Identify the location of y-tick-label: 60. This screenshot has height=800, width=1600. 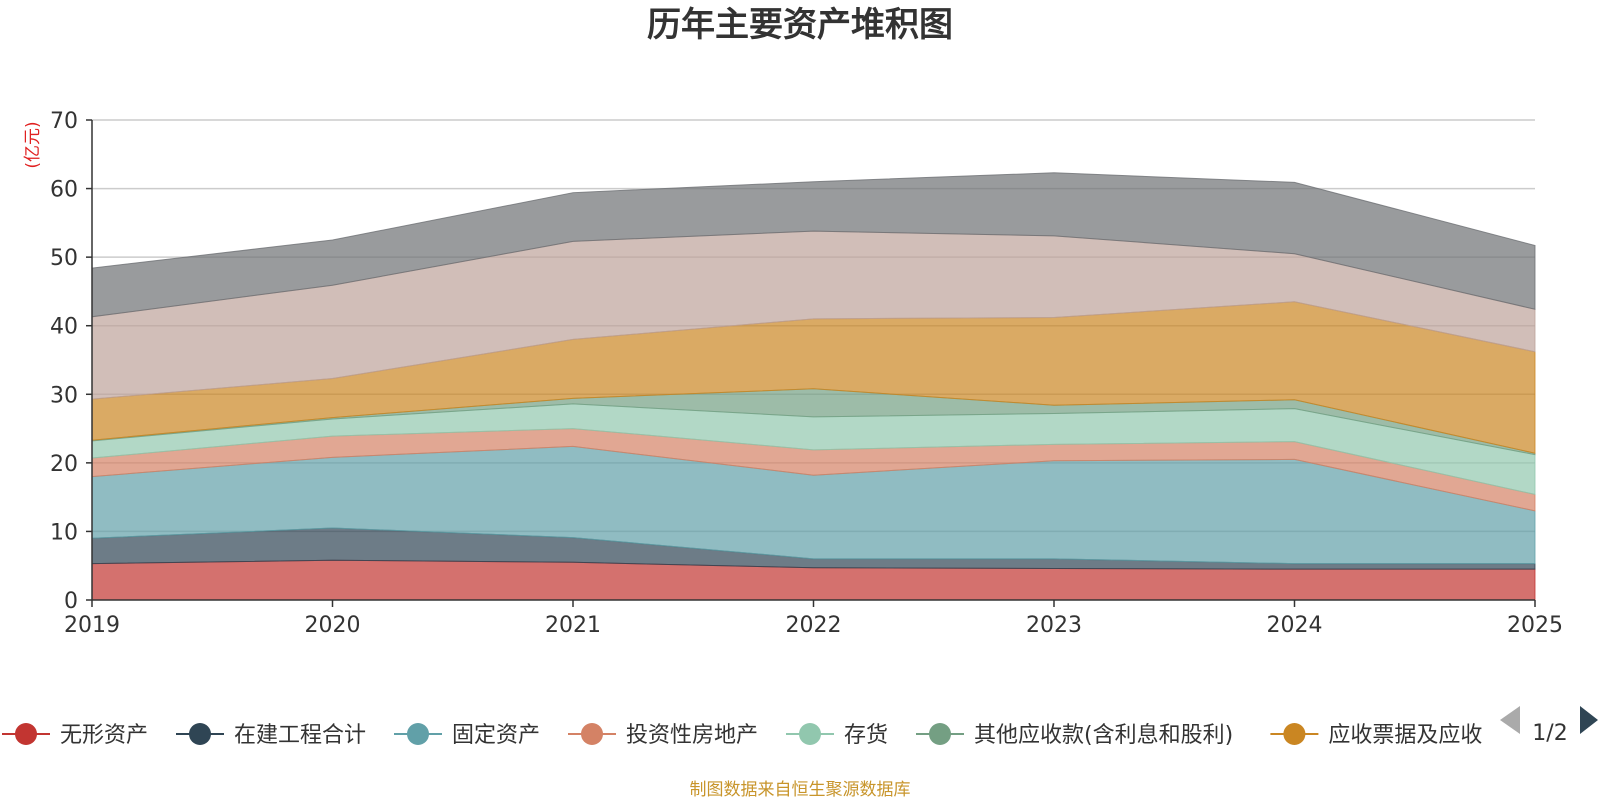
(64, 190).